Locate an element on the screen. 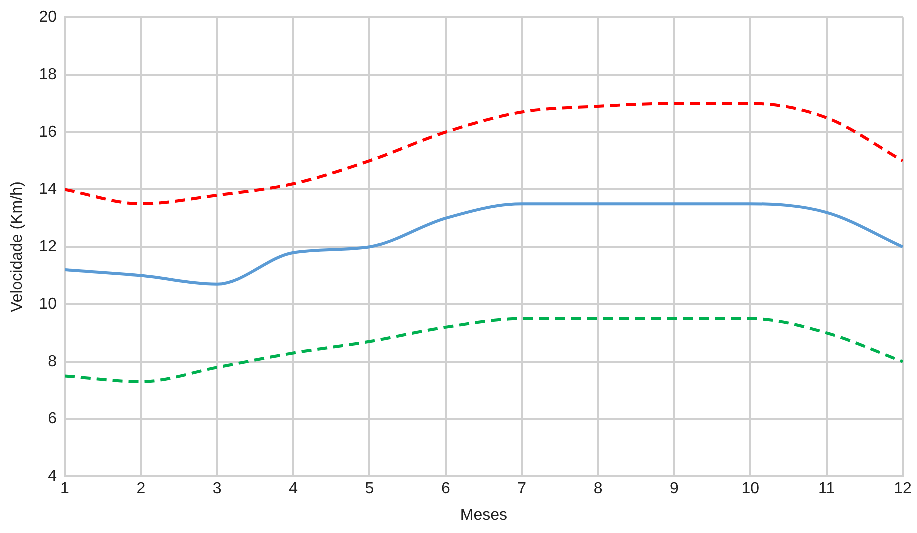 This screenshot has width=917, height=533. x-tick-label: 10 is located at coordinates (751, 489).